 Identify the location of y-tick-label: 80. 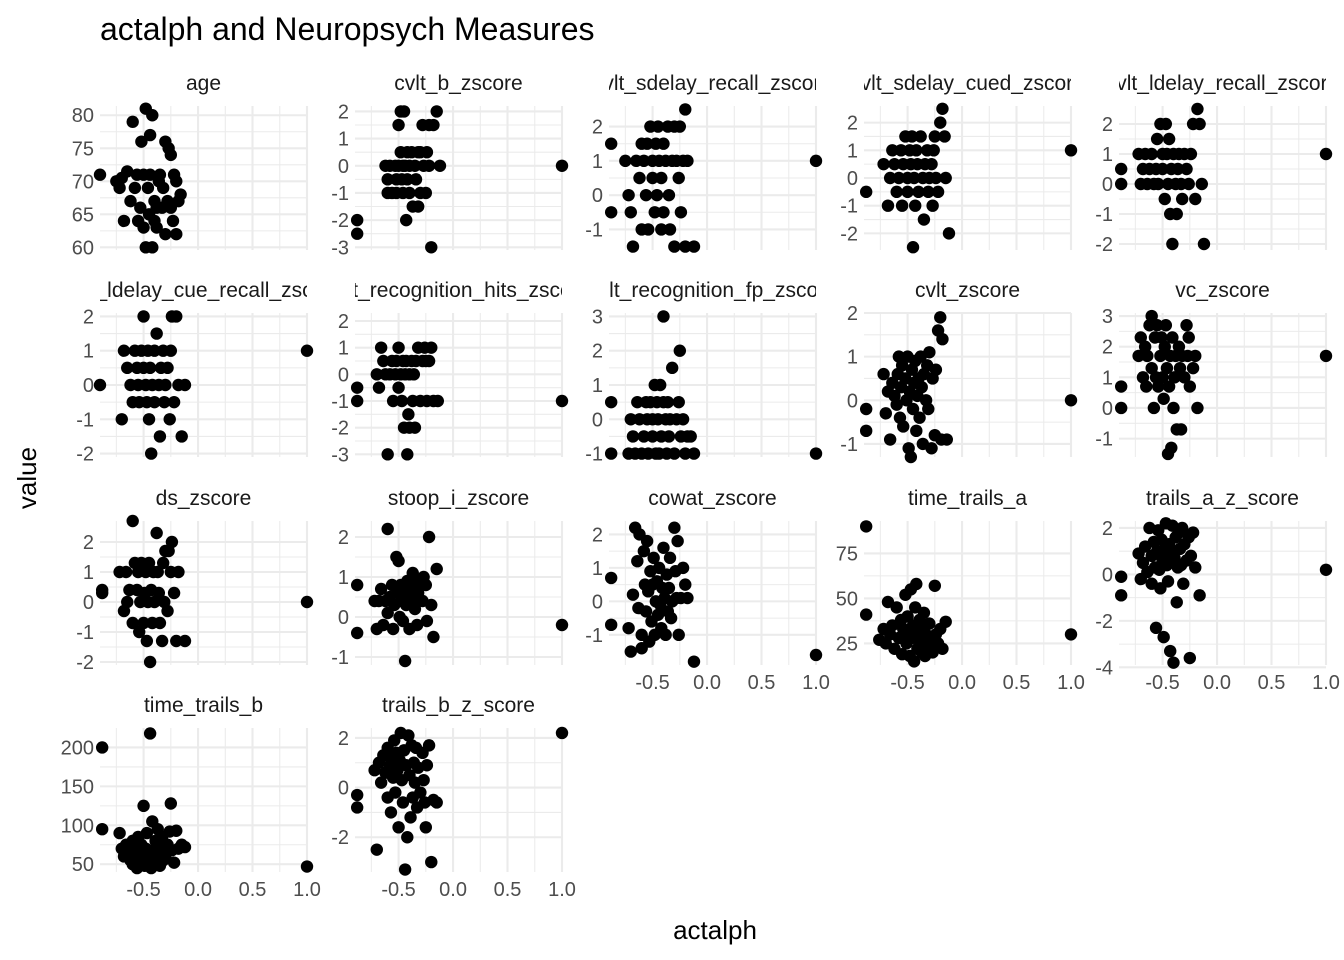
(83, 116).